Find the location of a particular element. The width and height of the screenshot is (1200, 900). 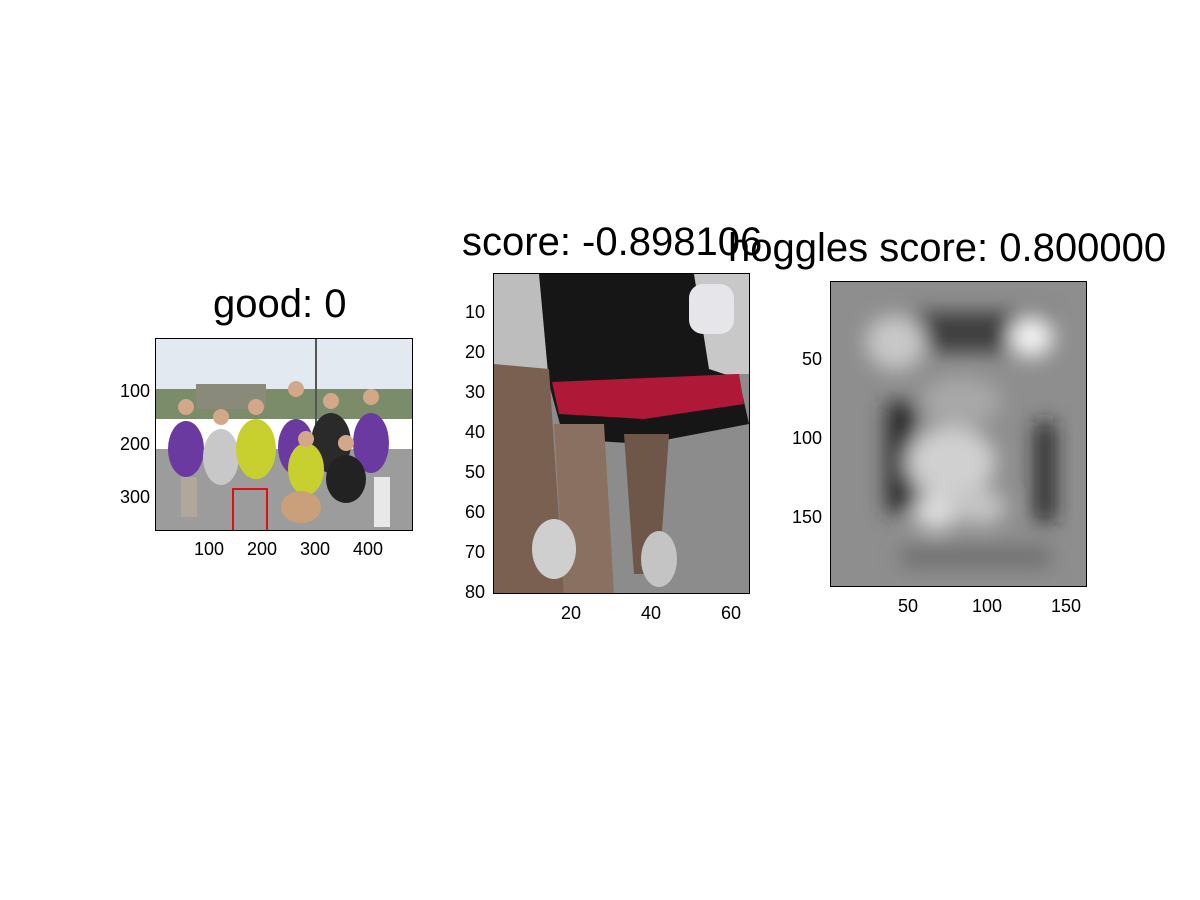

panel1-xtick: 300 is located at coordinates (315, 549).